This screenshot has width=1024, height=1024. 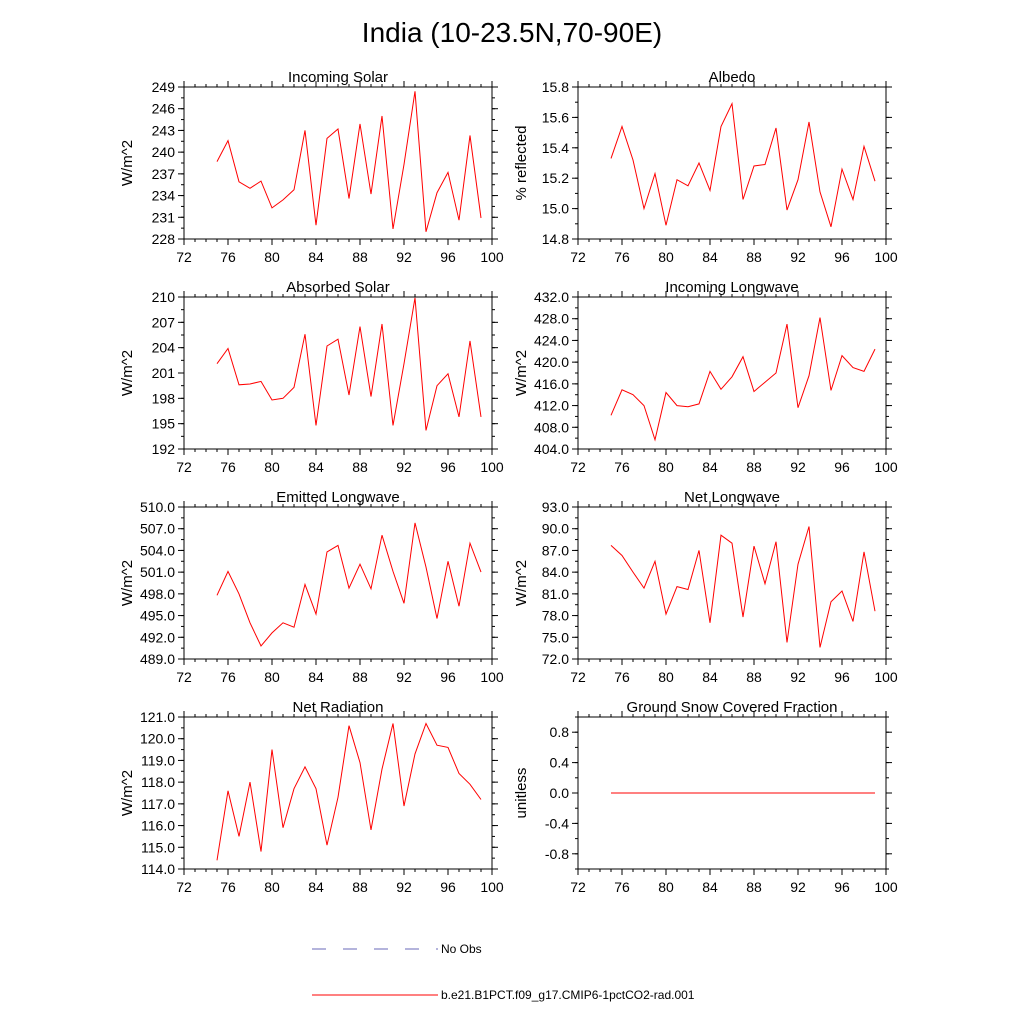 I want to click on y-tick-label: 495.0, so click(x=157, y=616).